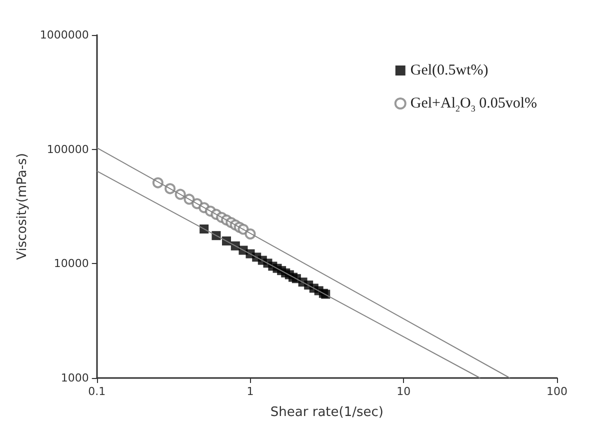 The image size is (590, 444). What do you see at coordinates (327, 412) in the screenshot?
I see `x-axis-title: Shear rate(1/sec)` at bounding box center [327, 412].